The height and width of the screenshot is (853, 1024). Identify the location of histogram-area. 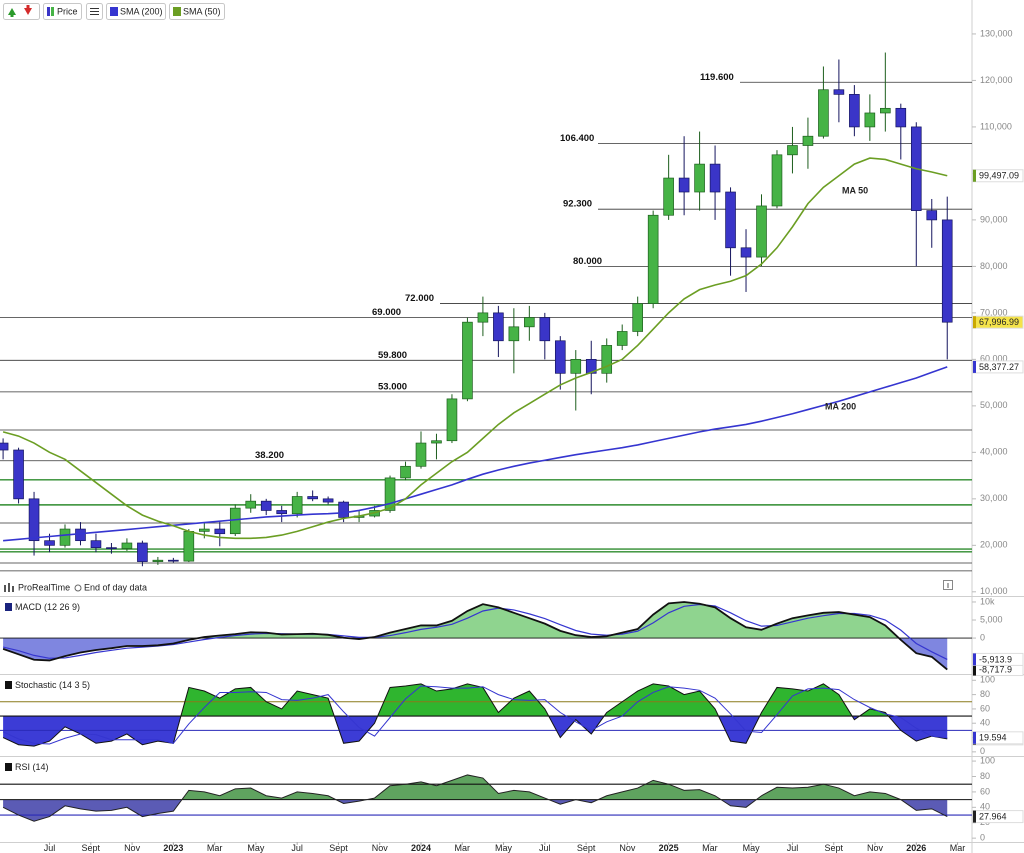
(475, 654).